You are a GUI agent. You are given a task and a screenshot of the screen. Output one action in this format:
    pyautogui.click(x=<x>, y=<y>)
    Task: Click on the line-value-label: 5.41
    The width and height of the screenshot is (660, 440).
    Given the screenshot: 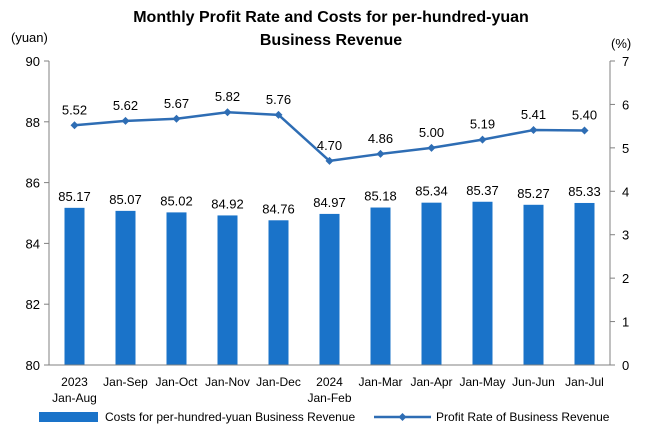 What is the action you would take?
    pyautogui.click(x=533, y=114)
    